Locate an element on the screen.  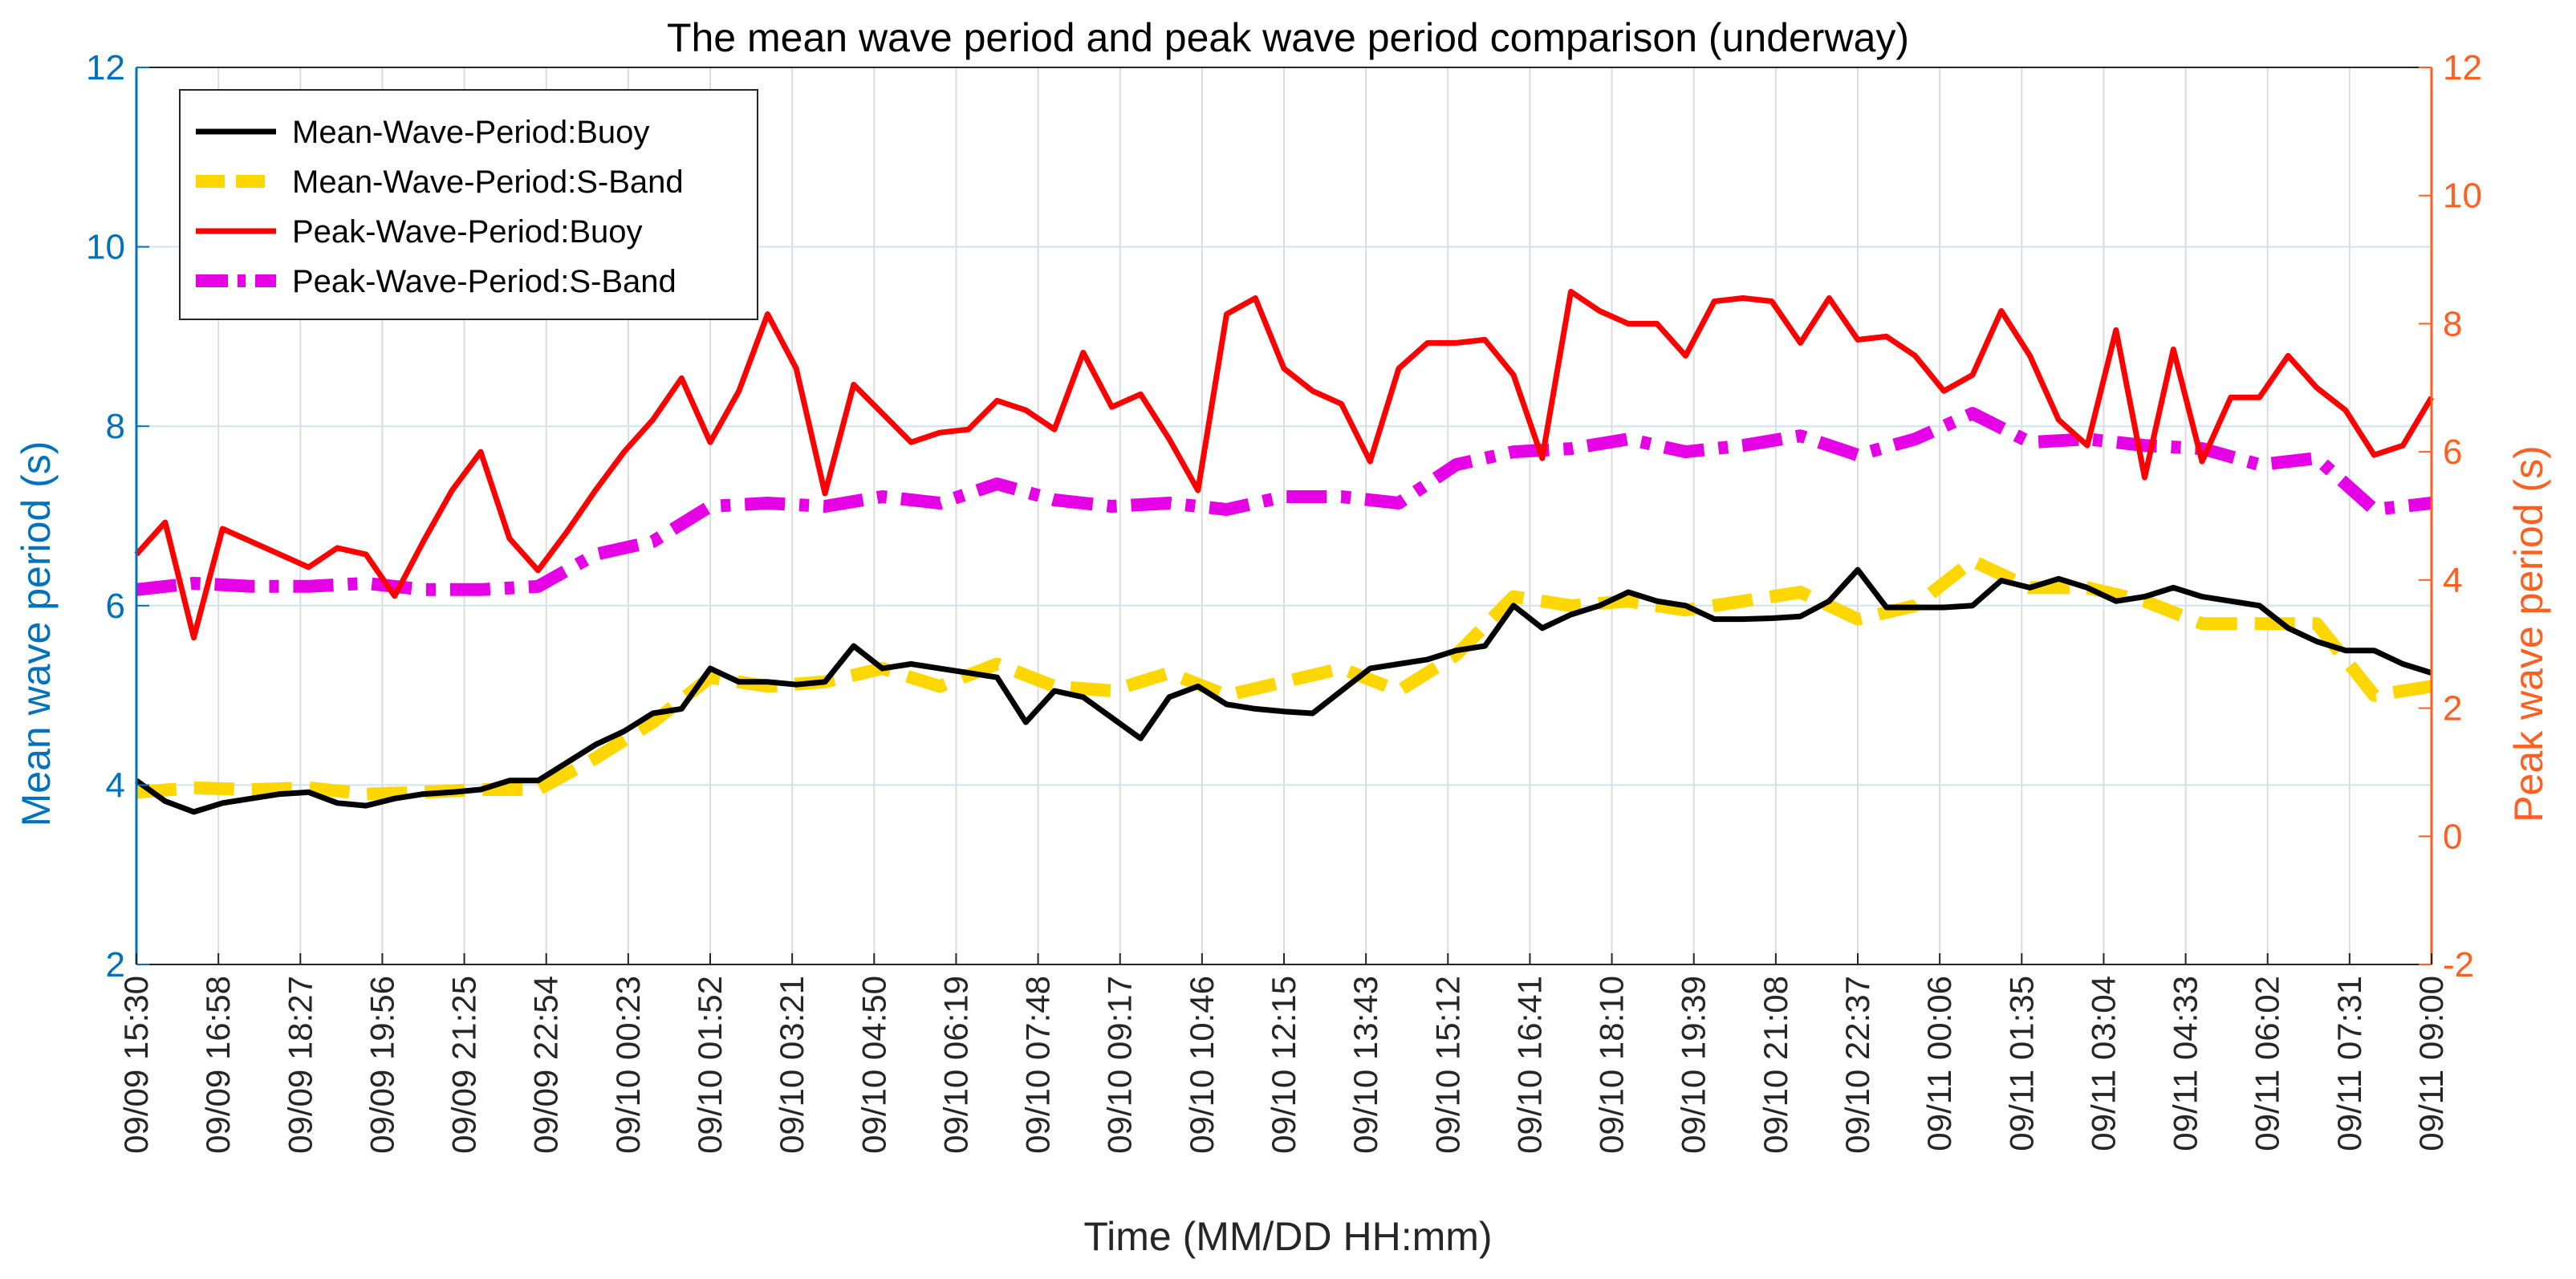
y-left-tick-label: 2 is located at coordinates (116, 965).